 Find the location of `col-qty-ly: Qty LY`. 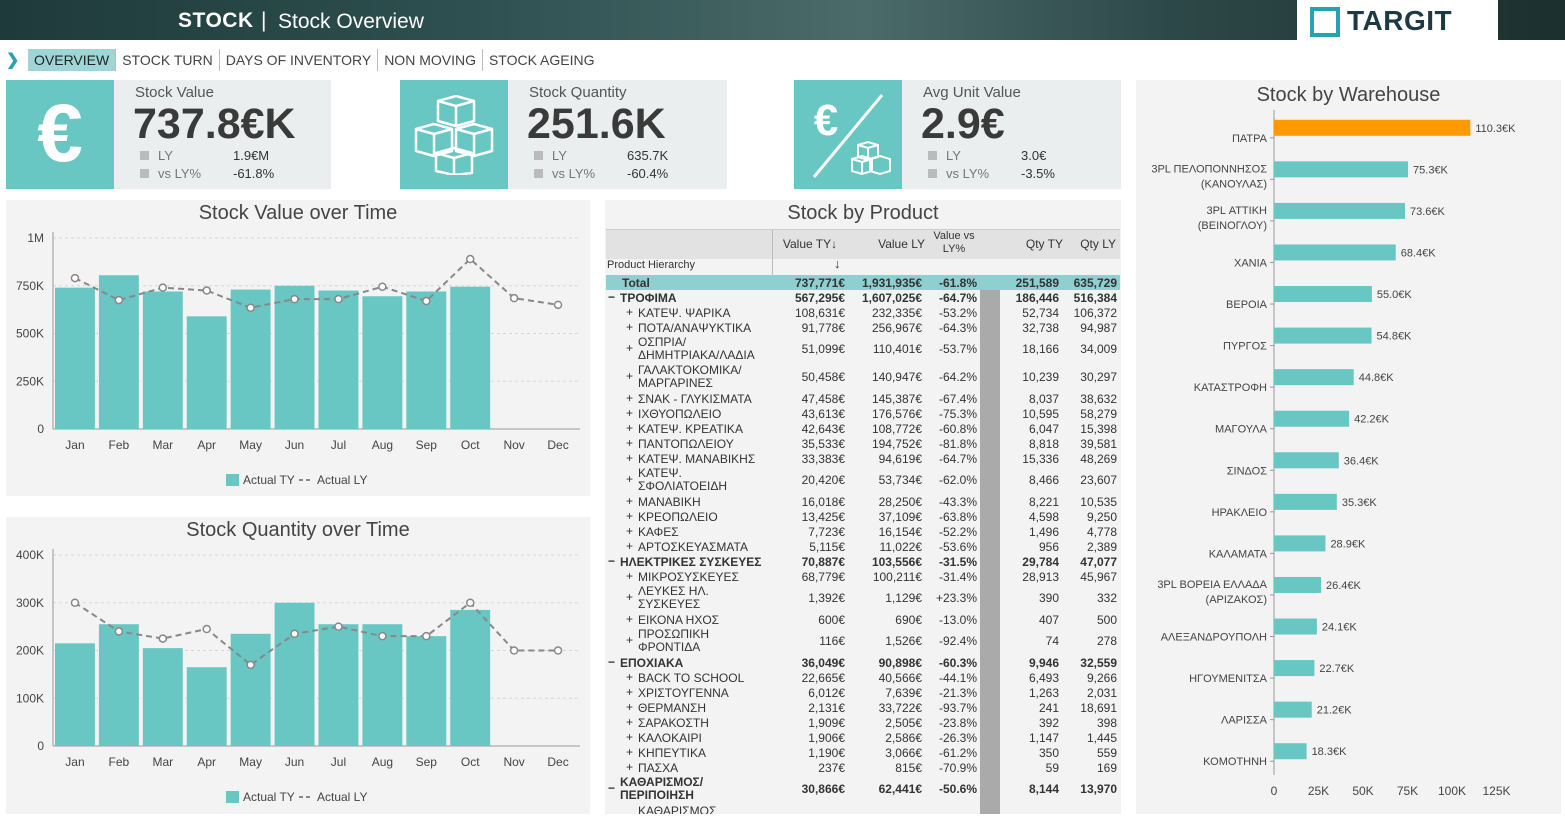

col-qty-ly: Qty LY is located at coordinates (1098, 244).